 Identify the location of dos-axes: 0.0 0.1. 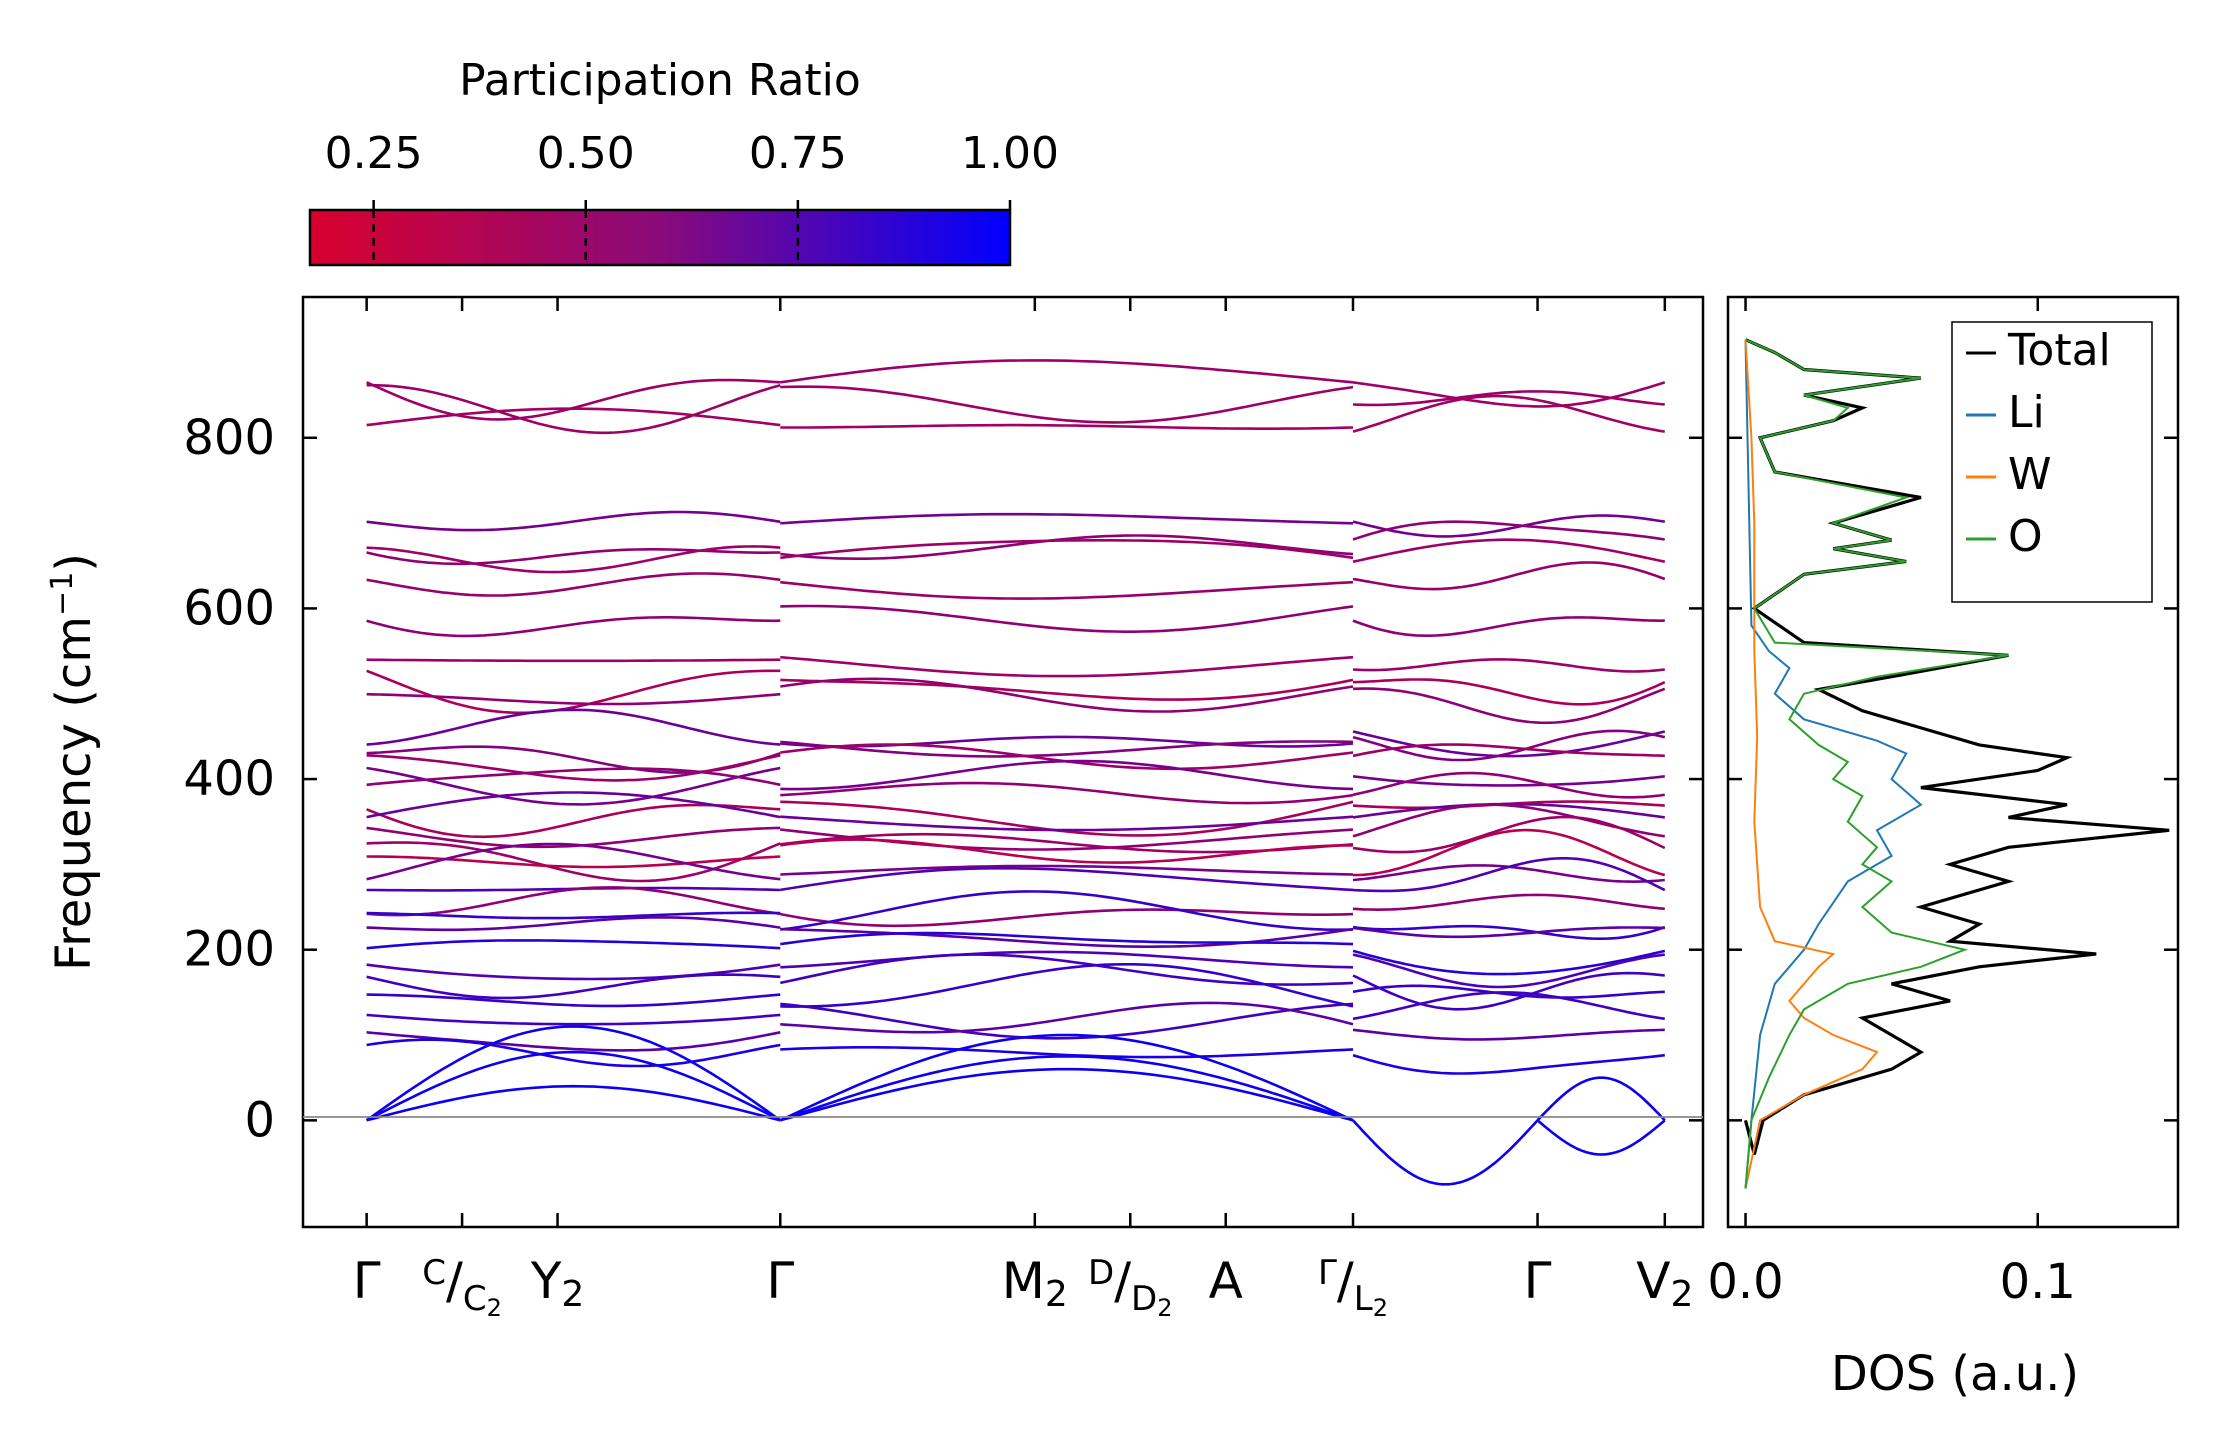
(1942, 803).